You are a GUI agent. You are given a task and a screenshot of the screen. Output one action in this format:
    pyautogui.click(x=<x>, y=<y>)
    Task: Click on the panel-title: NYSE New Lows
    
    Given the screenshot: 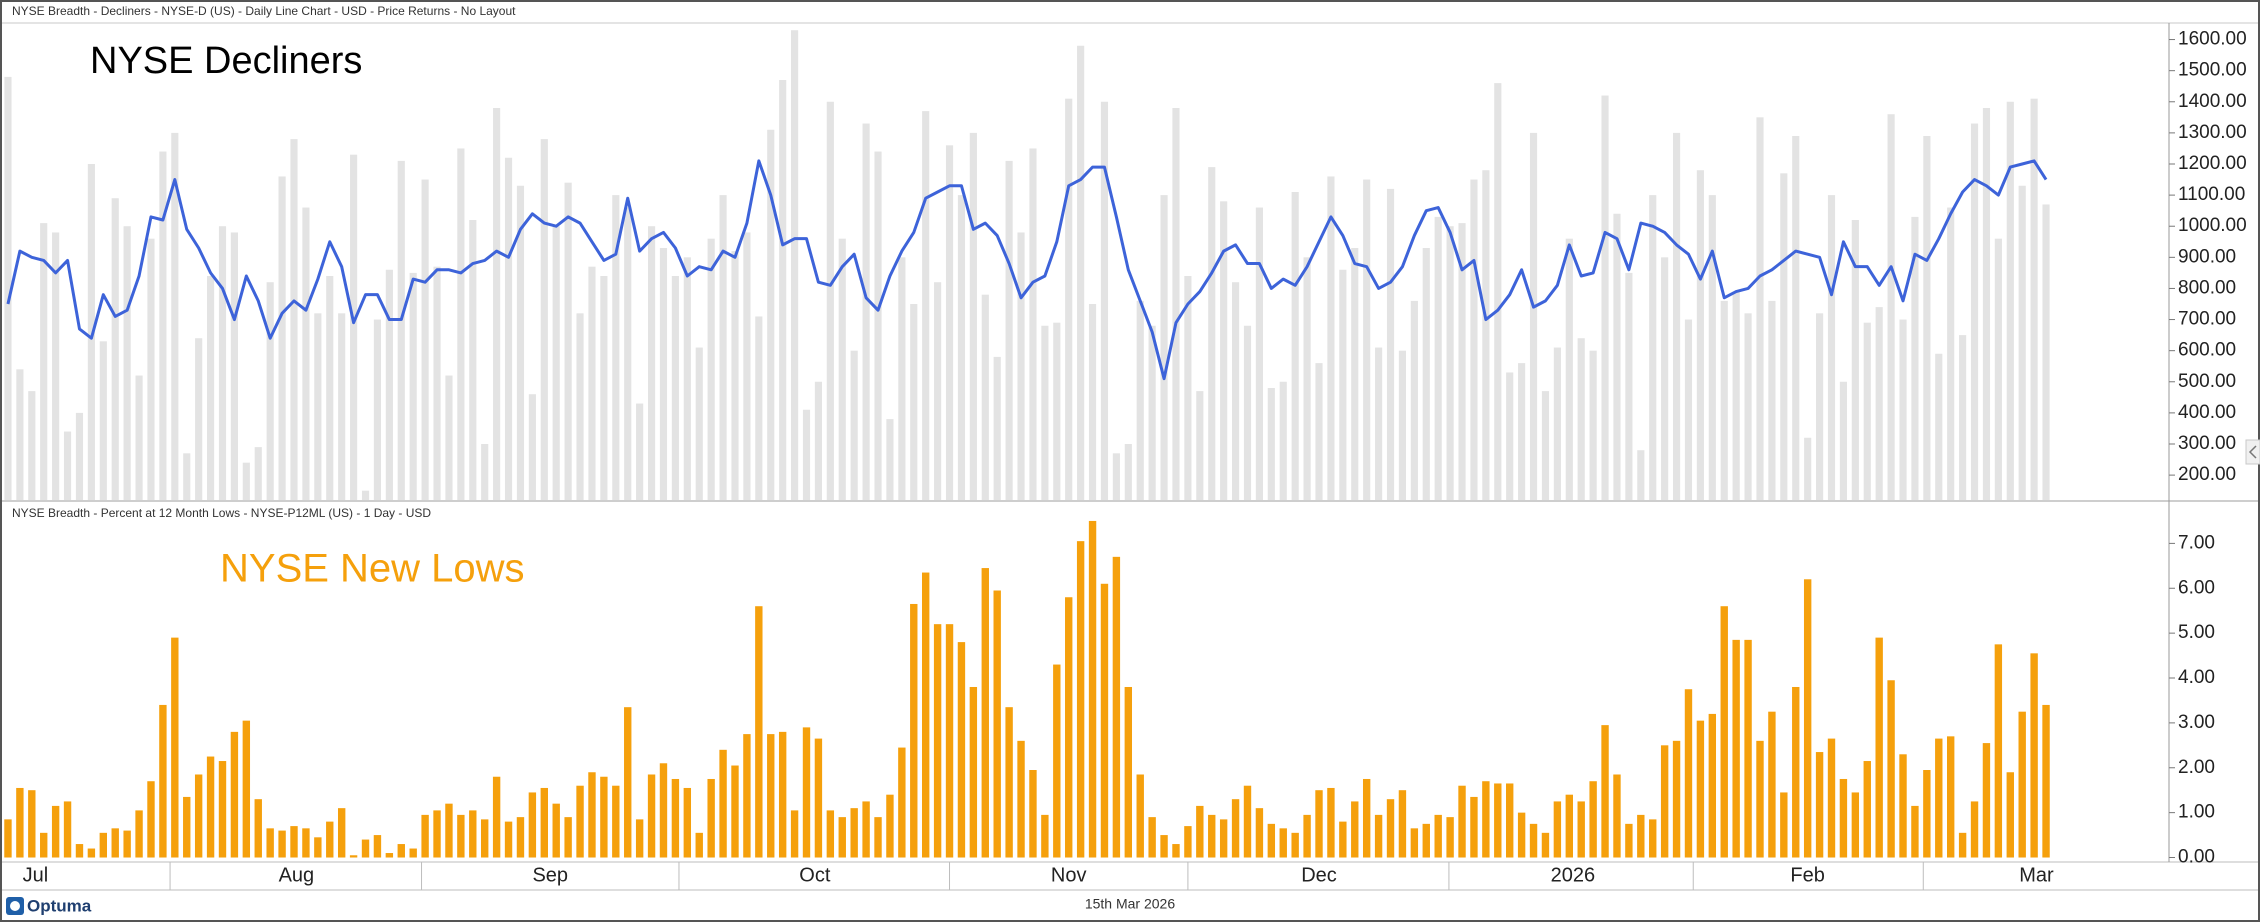 What is the action you would take?
    pyautogui.click(x=372, y=569)
    